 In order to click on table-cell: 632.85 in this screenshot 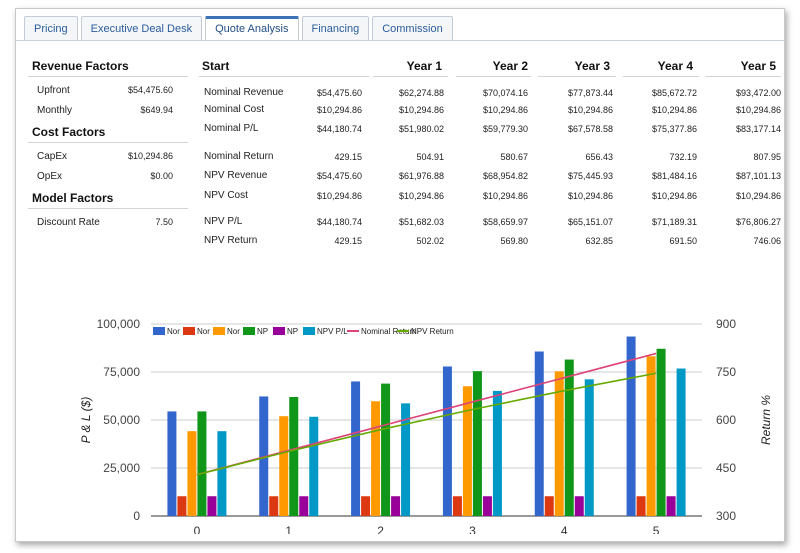, I will do `click(599, 241)`.